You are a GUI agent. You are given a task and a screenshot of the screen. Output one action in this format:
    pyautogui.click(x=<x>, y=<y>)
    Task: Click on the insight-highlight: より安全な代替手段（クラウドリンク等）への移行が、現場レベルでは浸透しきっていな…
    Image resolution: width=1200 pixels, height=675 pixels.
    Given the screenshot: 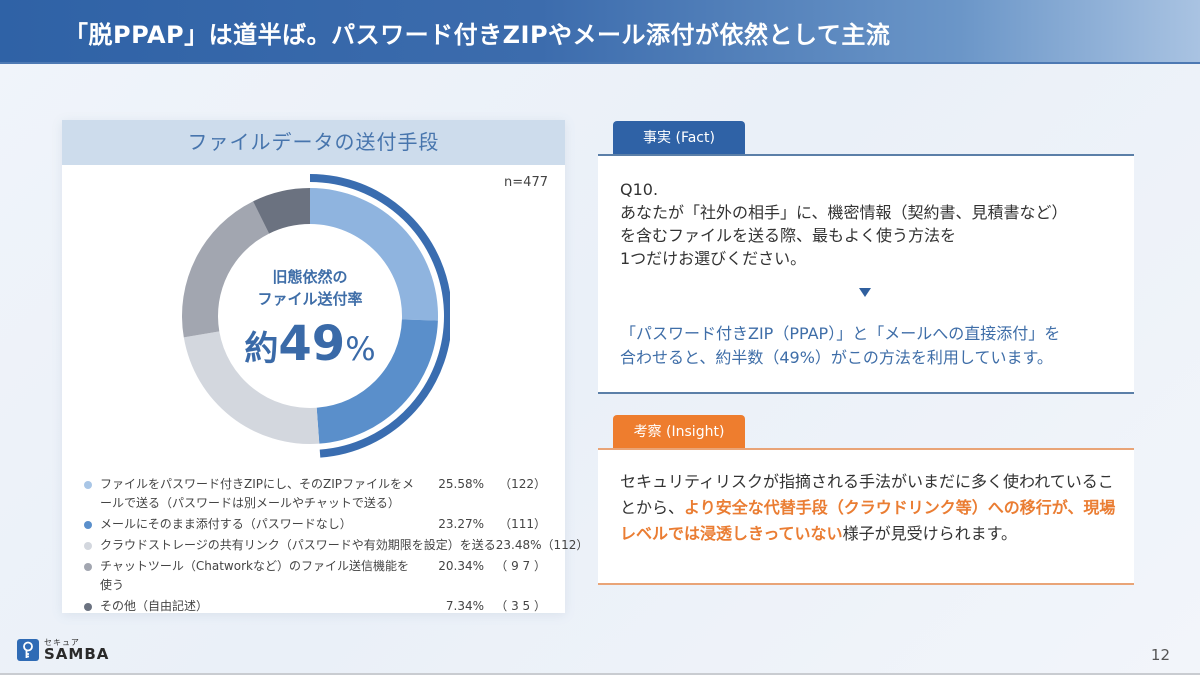 What is the action you would take?
    pyautogui.click(x=868, y=520)
    